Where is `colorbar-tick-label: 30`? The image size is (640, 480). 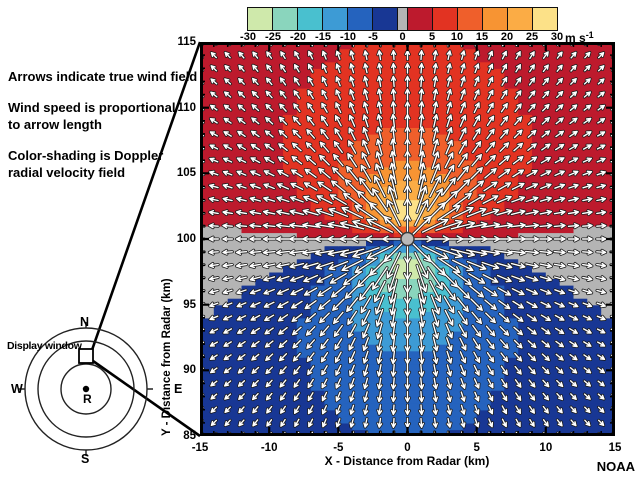
colorbar-tick-label: 30 is located at coordinates (557, 37).